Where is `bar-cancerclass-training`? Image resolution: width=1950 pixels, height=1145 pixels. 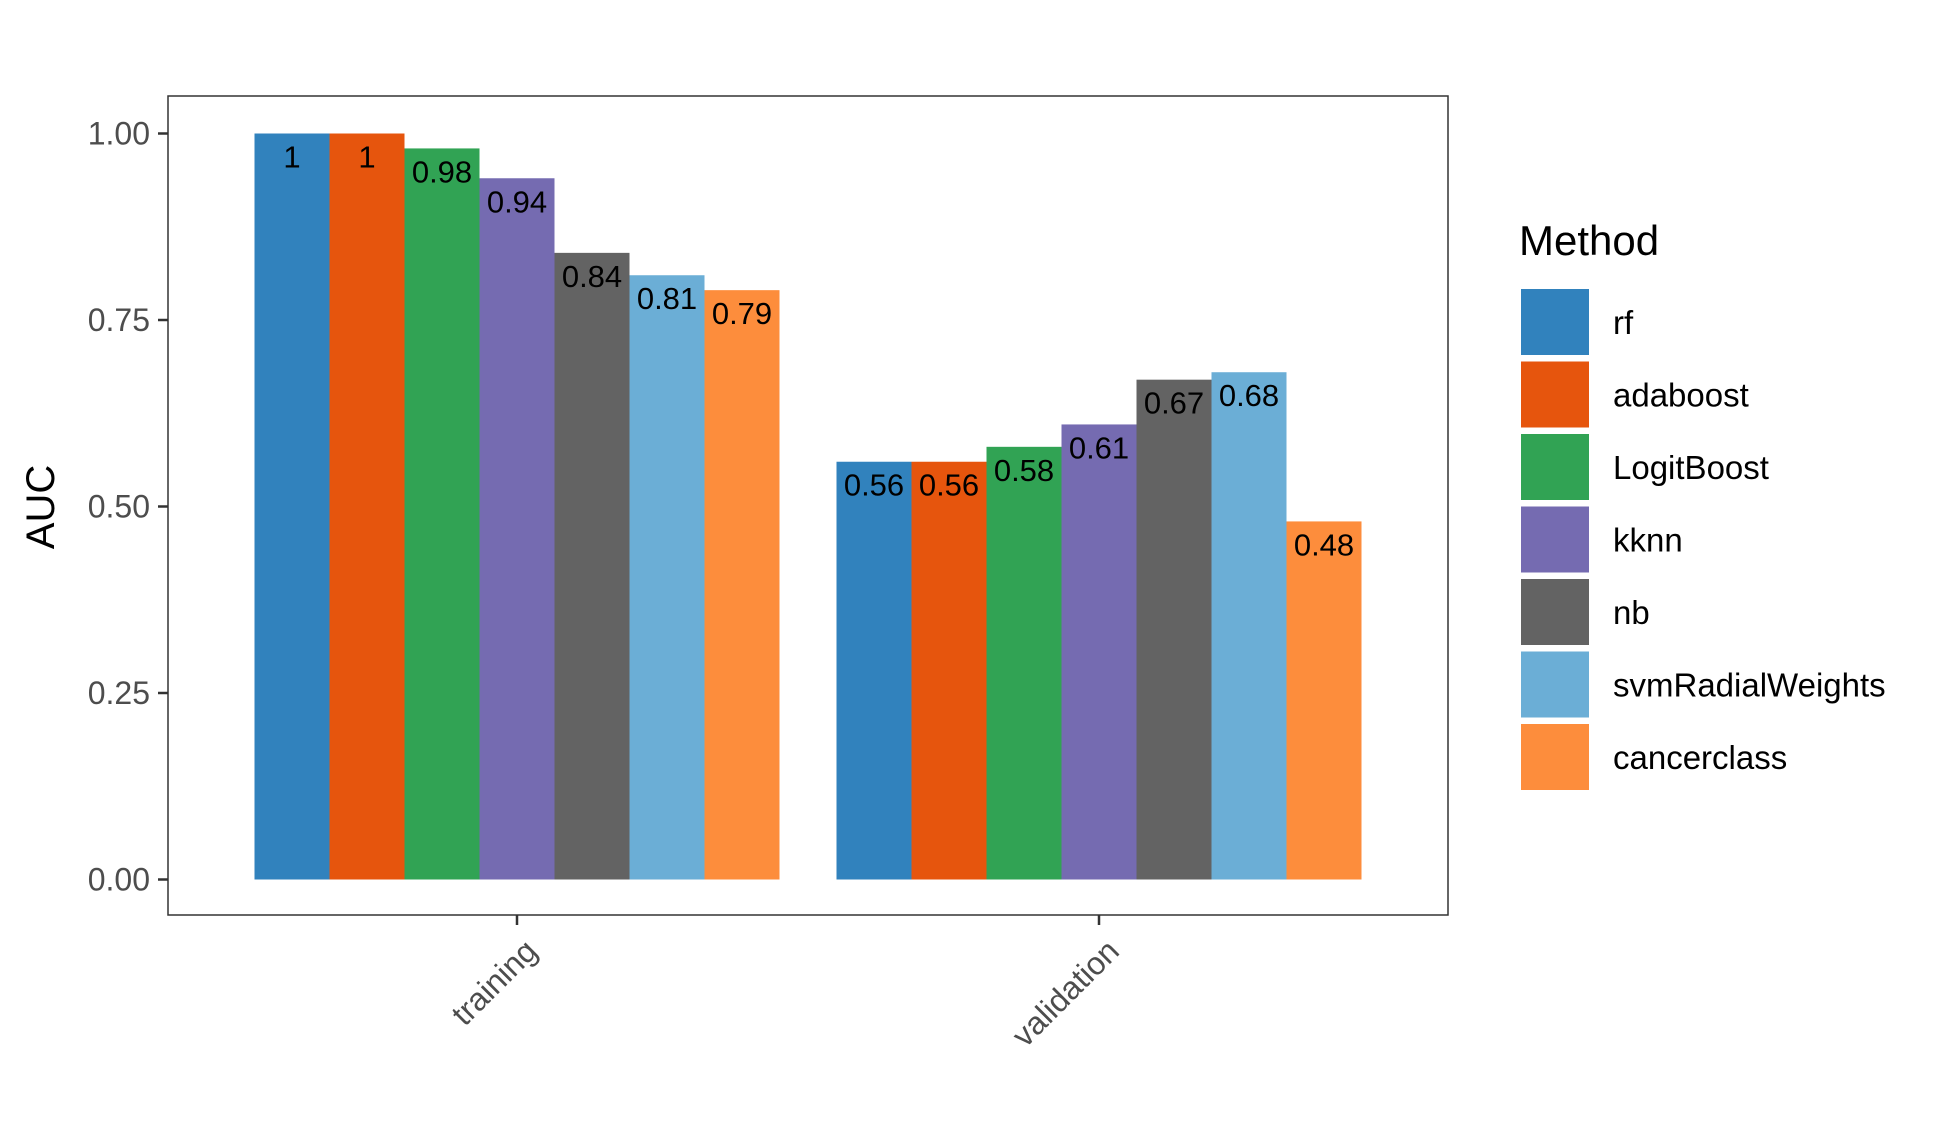
bar-cancerclass-training is located at coordinates (742, 585).